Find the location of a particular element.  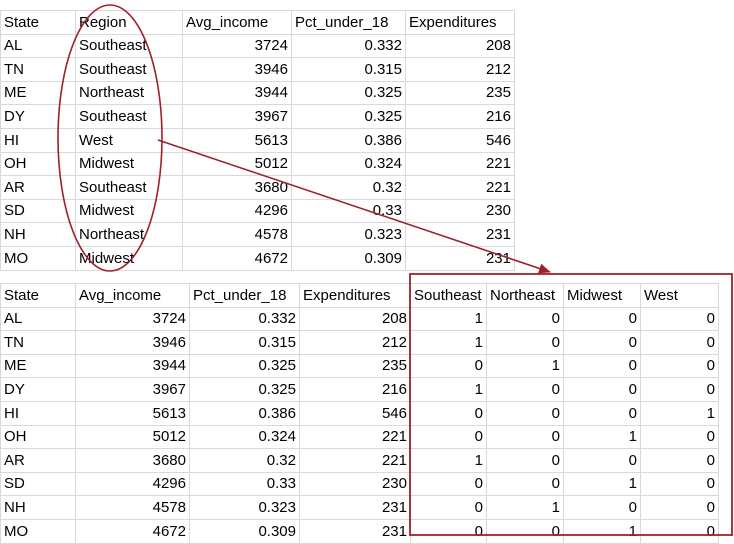

cell-pct-under-18: 0.309 is located at coordinates (348, 258).